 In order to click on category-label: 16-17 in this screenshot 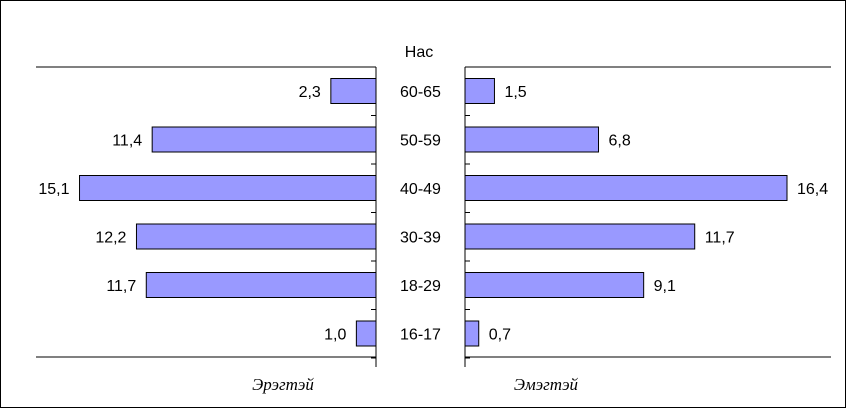, I will do `click(420, 335)`.